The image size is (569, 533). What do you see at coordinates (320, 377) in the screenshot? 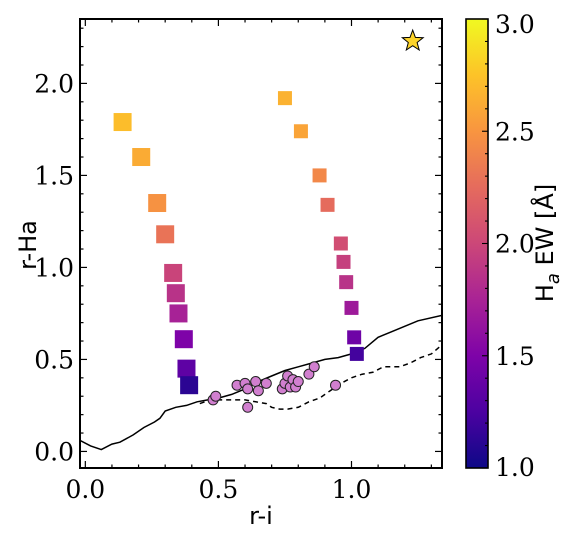
I see `dashed-line` at bounding box center [320, 377].